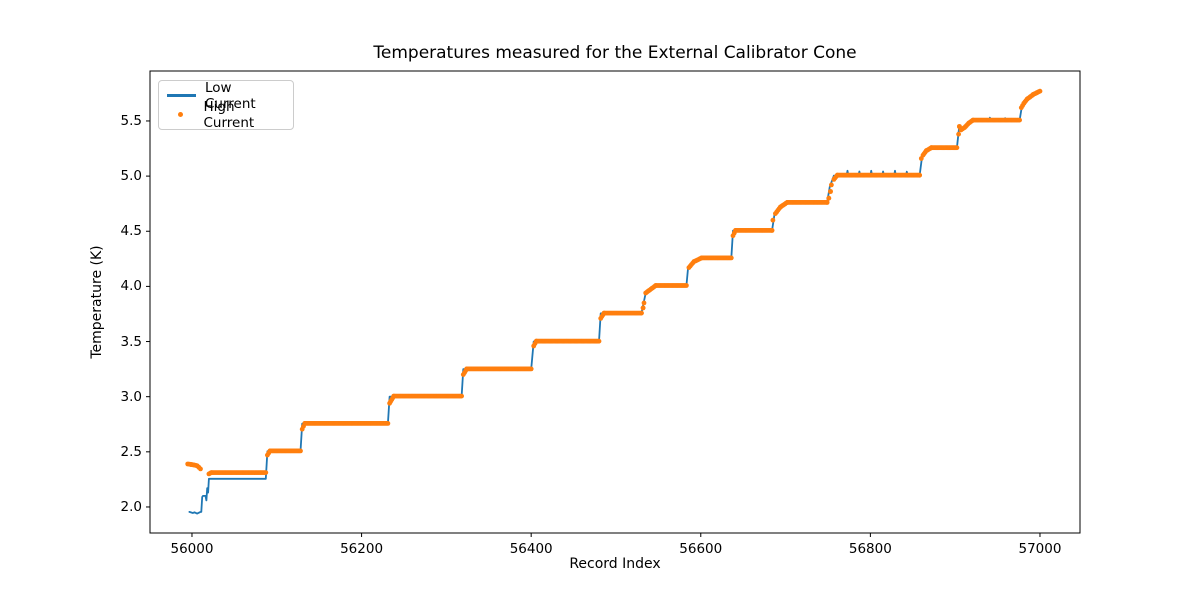 The width and height of the screenshot is (1200, 600). I want to click on line-sample-icon, so click(181, 95).